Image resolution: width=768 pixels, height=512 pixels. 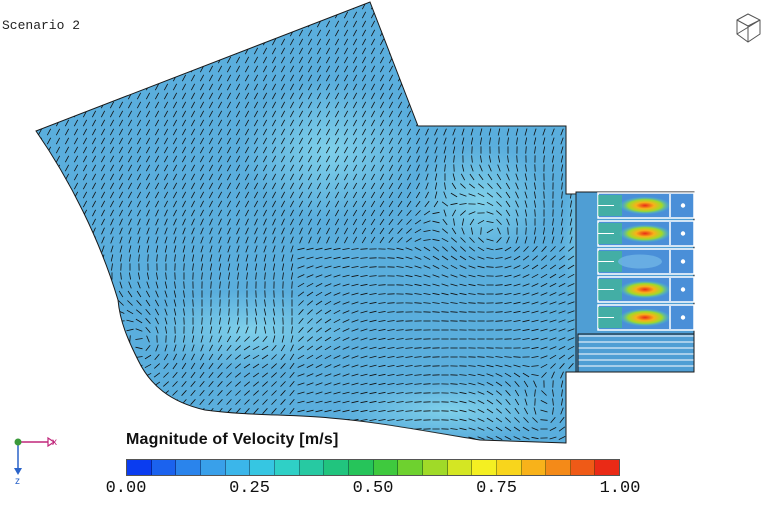 I want to click on axis-z-label: z, so click(x=17, y=481).